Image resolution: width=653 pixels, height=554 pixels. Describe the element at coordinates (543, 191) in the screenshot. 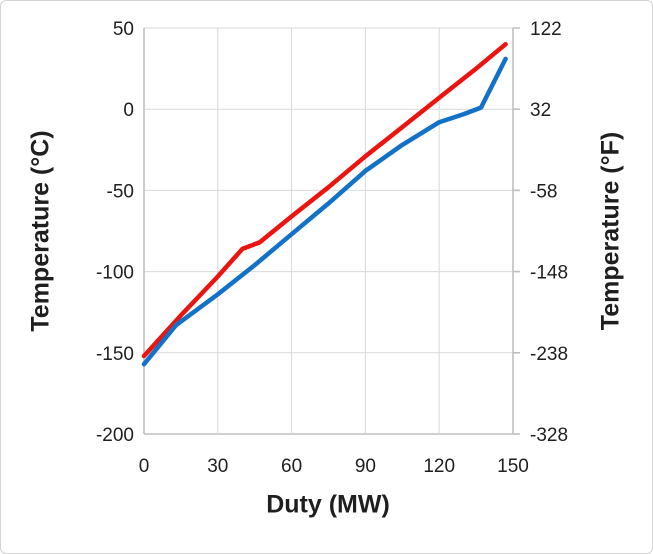

I see `y-right-tick-label: -58` at that location.